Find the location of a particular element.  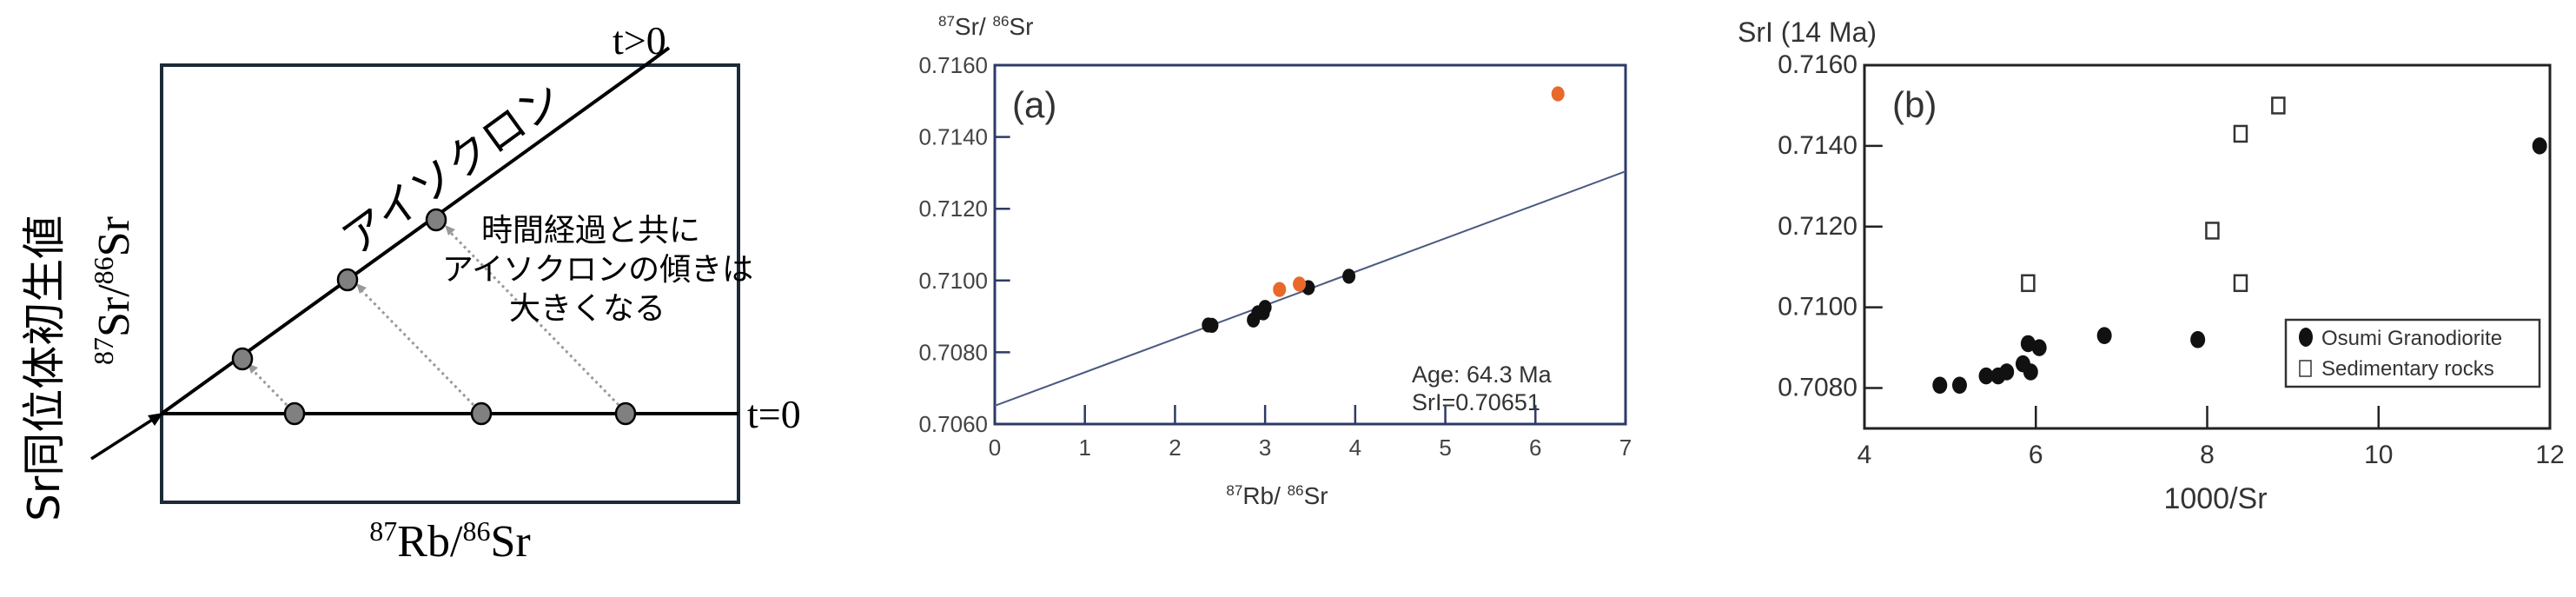

annotation-line: アイソクロンの傾きは is located at coordinates (597, 270).